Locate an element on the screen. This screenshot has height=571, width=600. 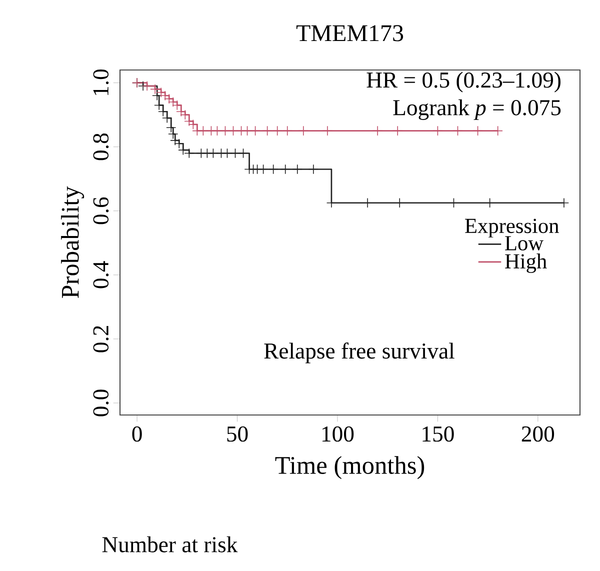
x-tick-label: 0 is located at coordinates (137, 434).